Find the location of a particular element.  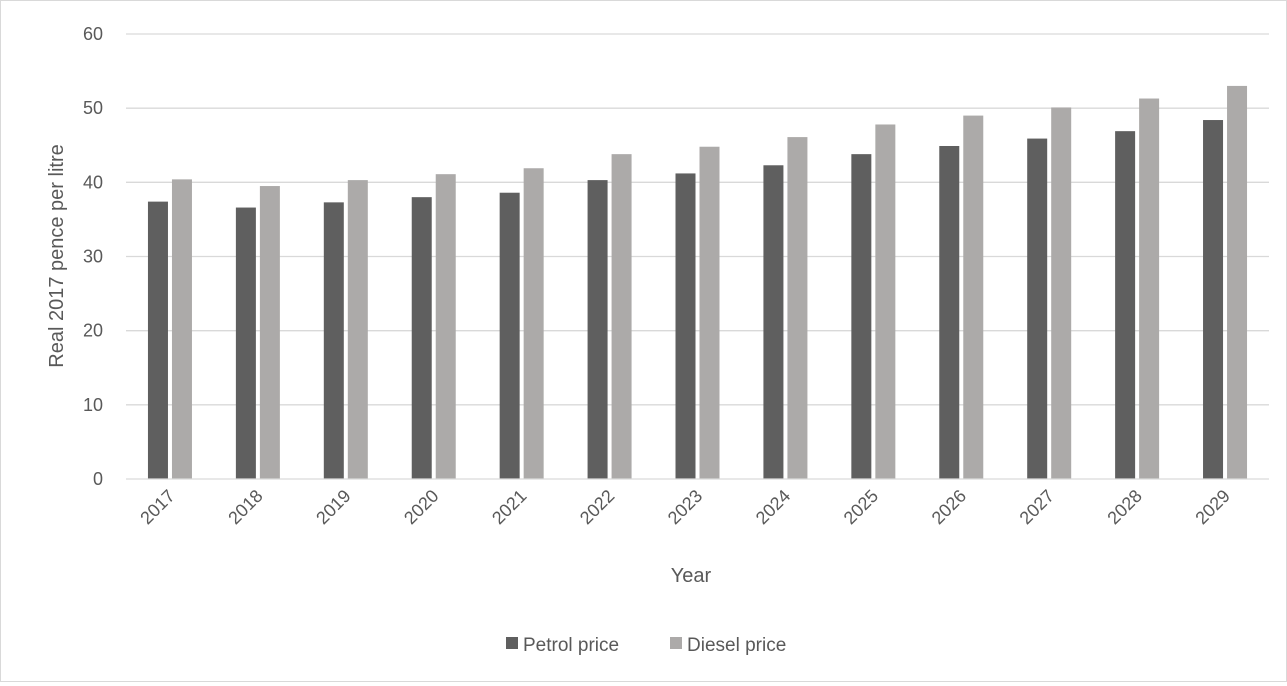

x-tick-label: 2022 is located at coordinates (597, 507).